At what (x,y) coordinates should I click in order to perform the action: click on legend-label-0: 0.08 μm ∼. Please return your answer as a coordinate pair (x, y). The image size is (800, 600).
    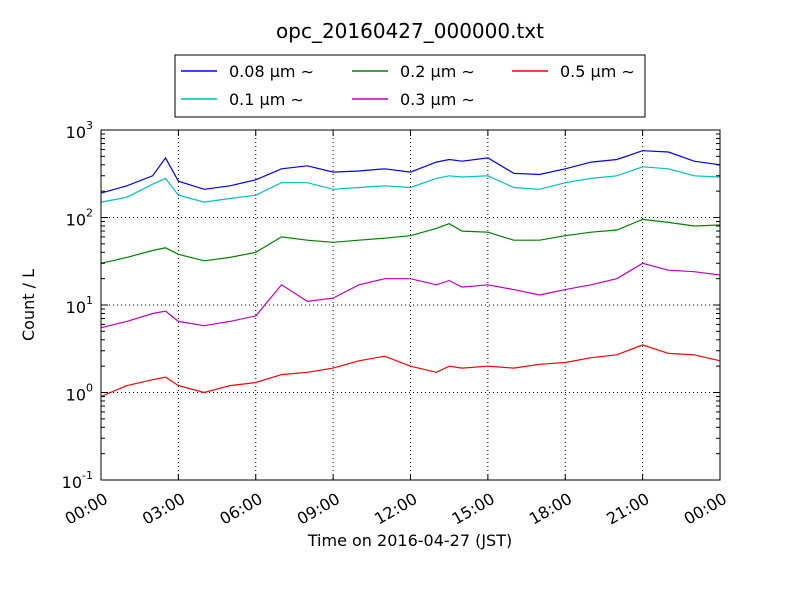
    Looking at the image, I should click on (271, 71).